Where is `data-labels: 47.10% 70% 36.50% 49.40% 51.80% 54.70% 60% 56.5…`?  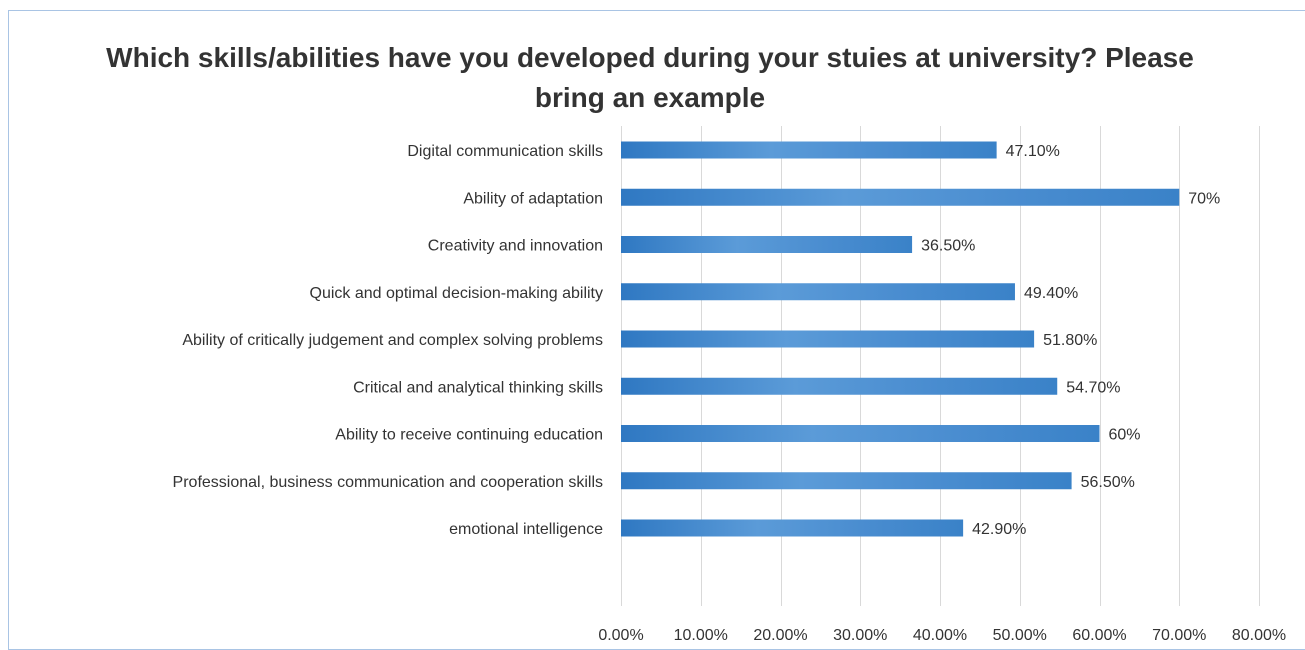
data-labels: 47.10% 70% 36.50% 49.40% 51.80% 54.70% 60% 56.5… is located at coordinates (1070, 340).